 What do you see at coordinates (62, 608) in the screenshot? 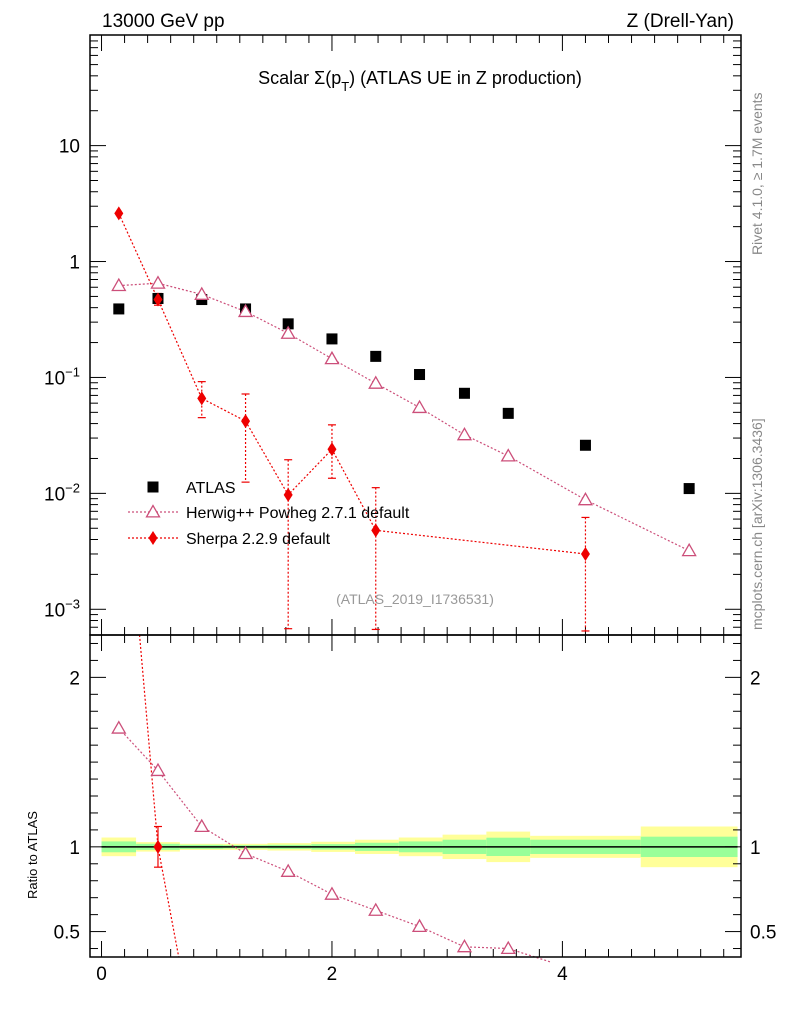
I see `y-tick-label: 10⁻³` at bounding box center [62, 608].